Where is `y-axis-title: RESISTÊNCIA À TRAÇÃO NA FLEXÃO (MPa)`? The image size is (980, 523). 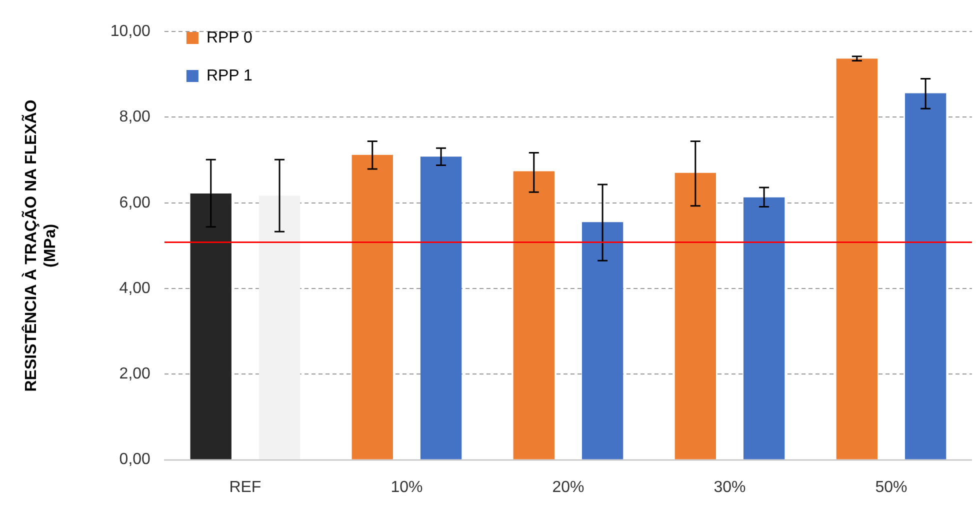 y-axis-title: RESISTÊNCIA À TRAÇÃO NA FLEXÃO (MPa) is located at coordinates (40, 246).